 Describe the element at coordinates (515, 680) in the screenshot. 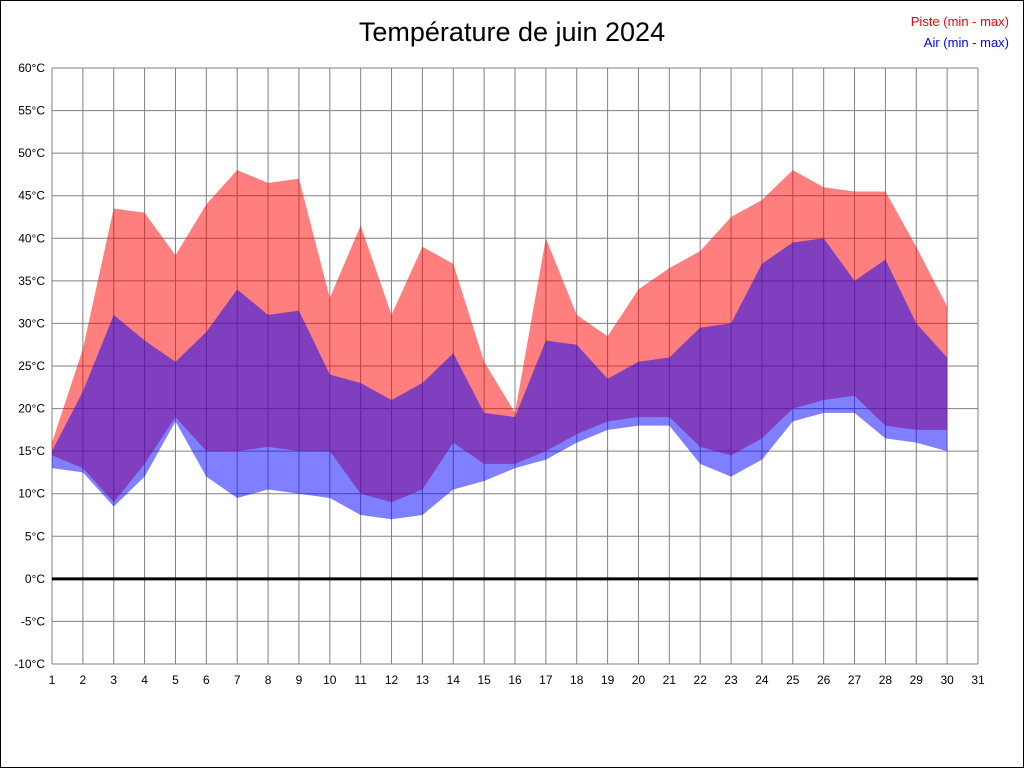

I see `x-axis-tick-label: 16` at that location.